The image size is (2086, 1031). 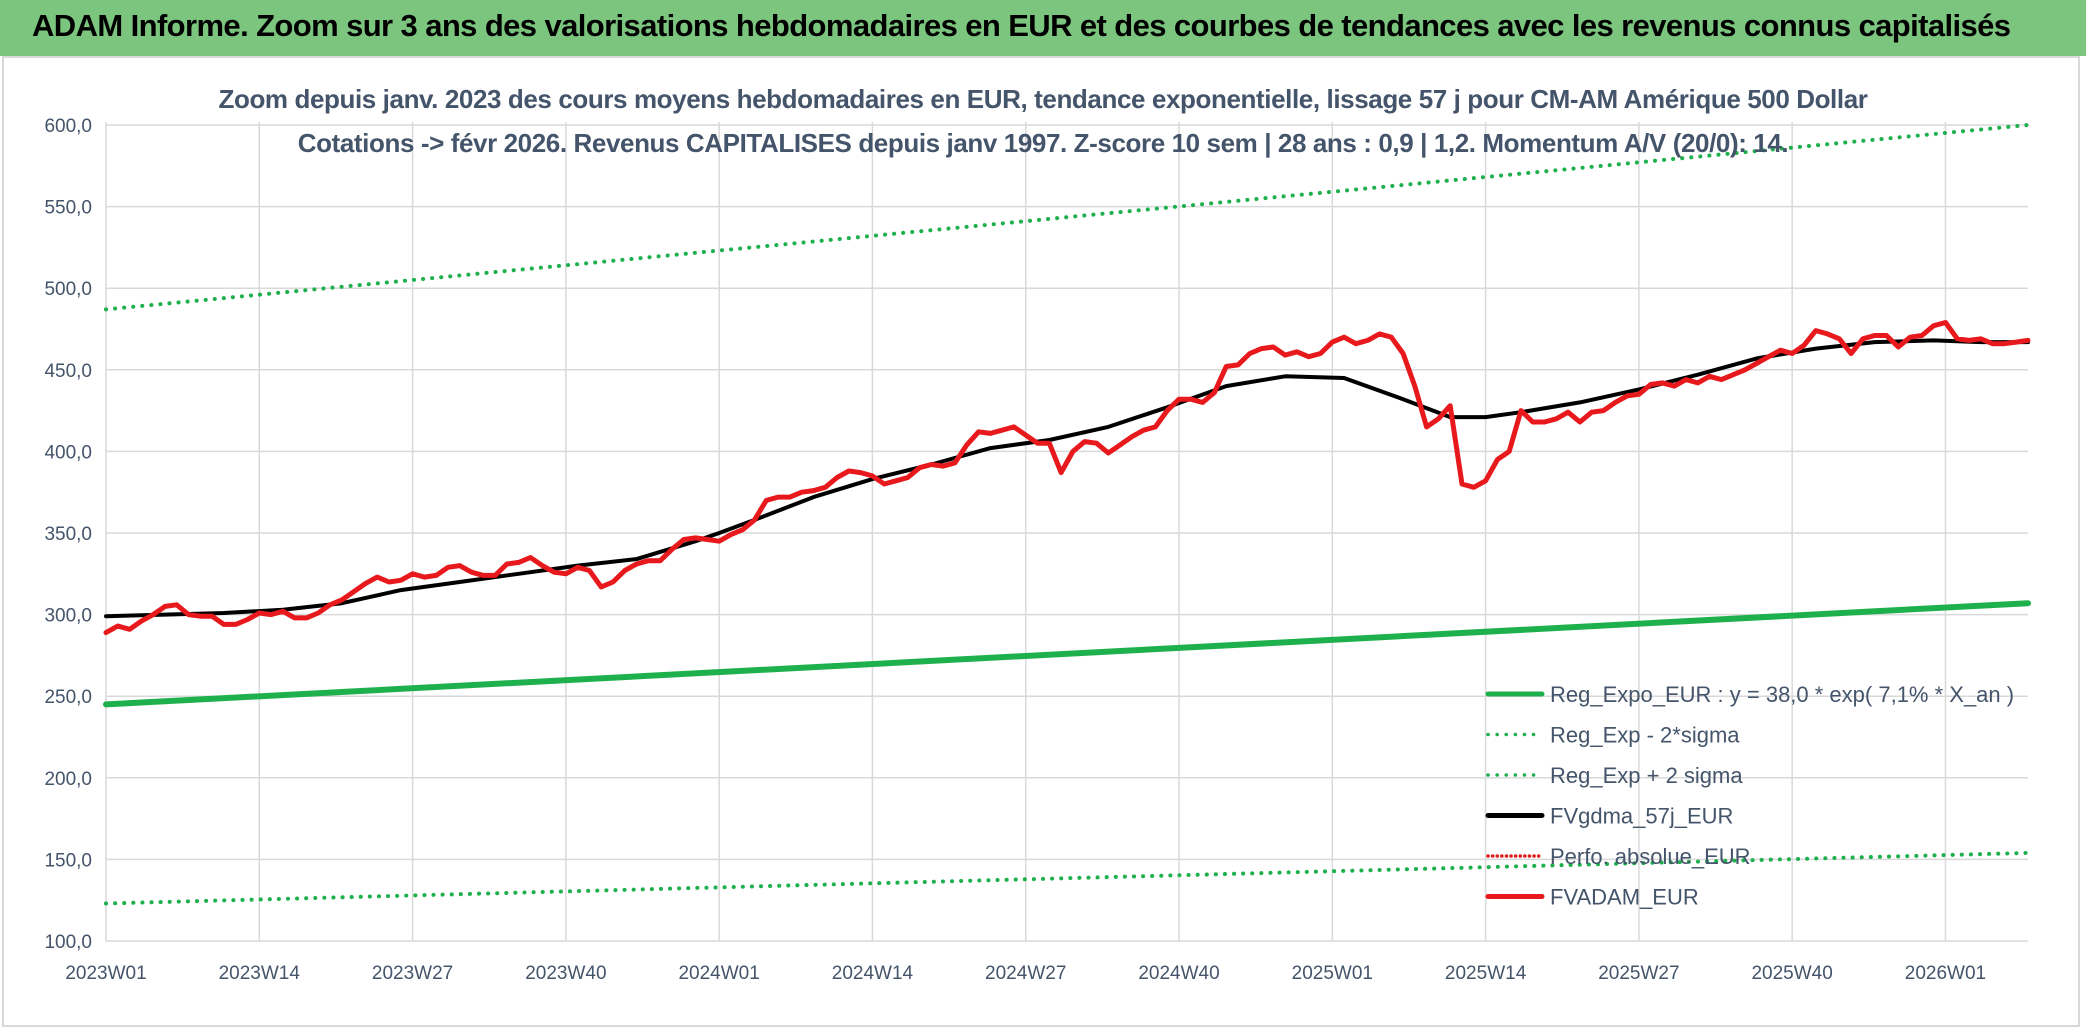 I want to click on x-tick-label: 2024W40, so click(x=1178, y=973).